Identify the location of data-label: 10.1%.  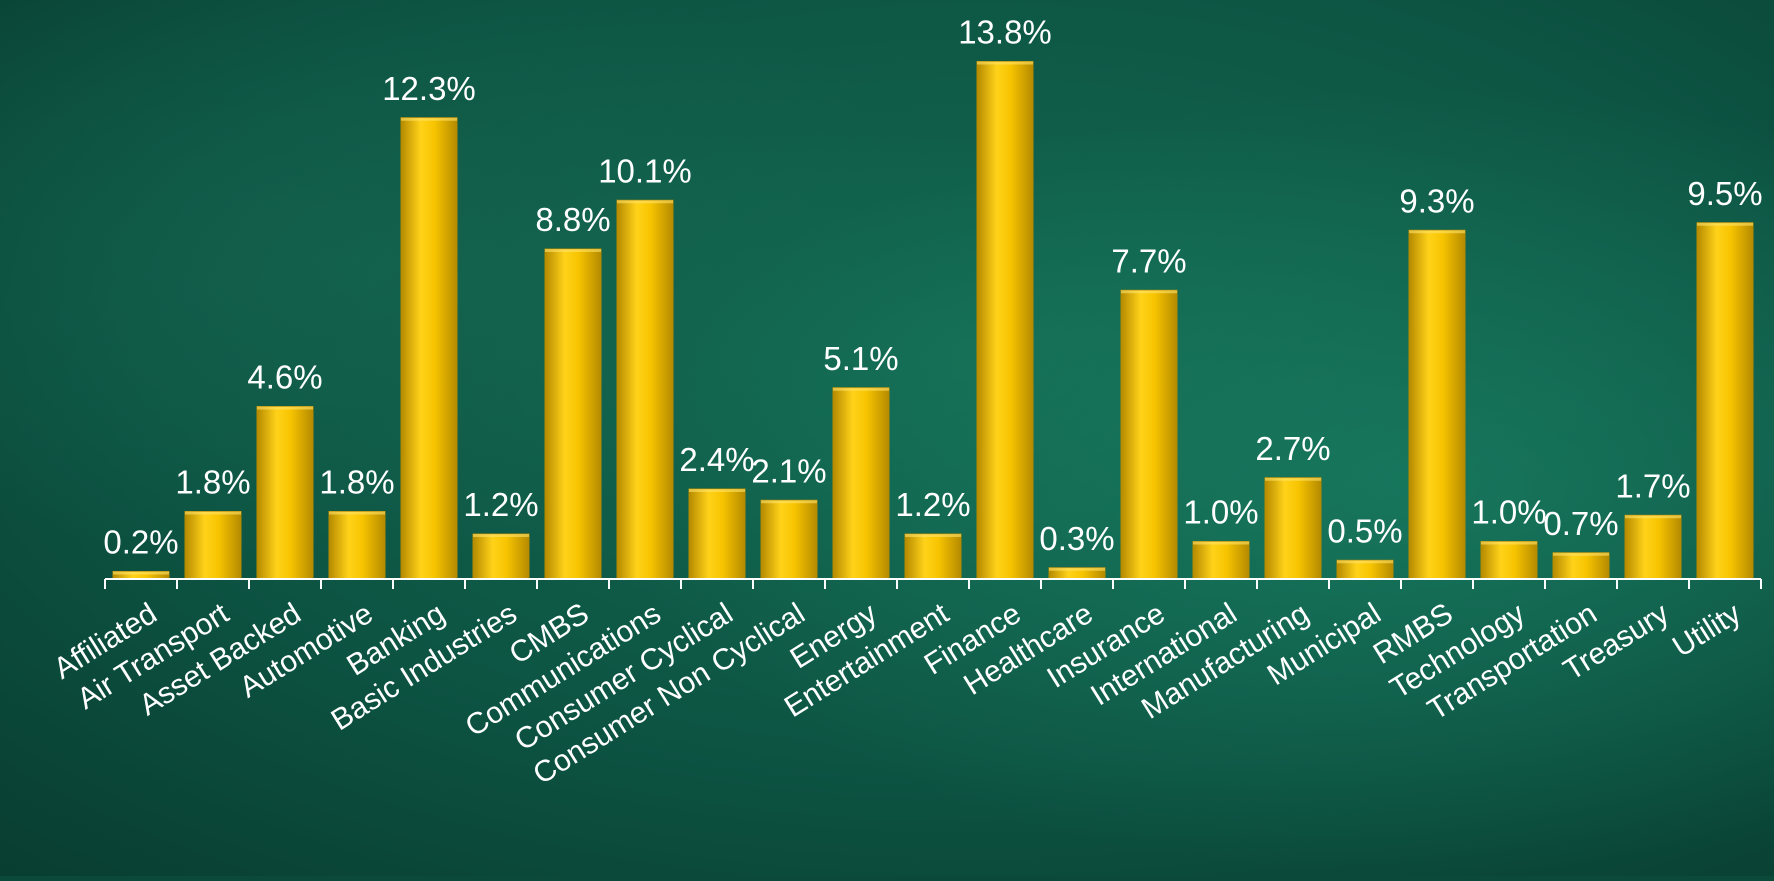
(645, 170).